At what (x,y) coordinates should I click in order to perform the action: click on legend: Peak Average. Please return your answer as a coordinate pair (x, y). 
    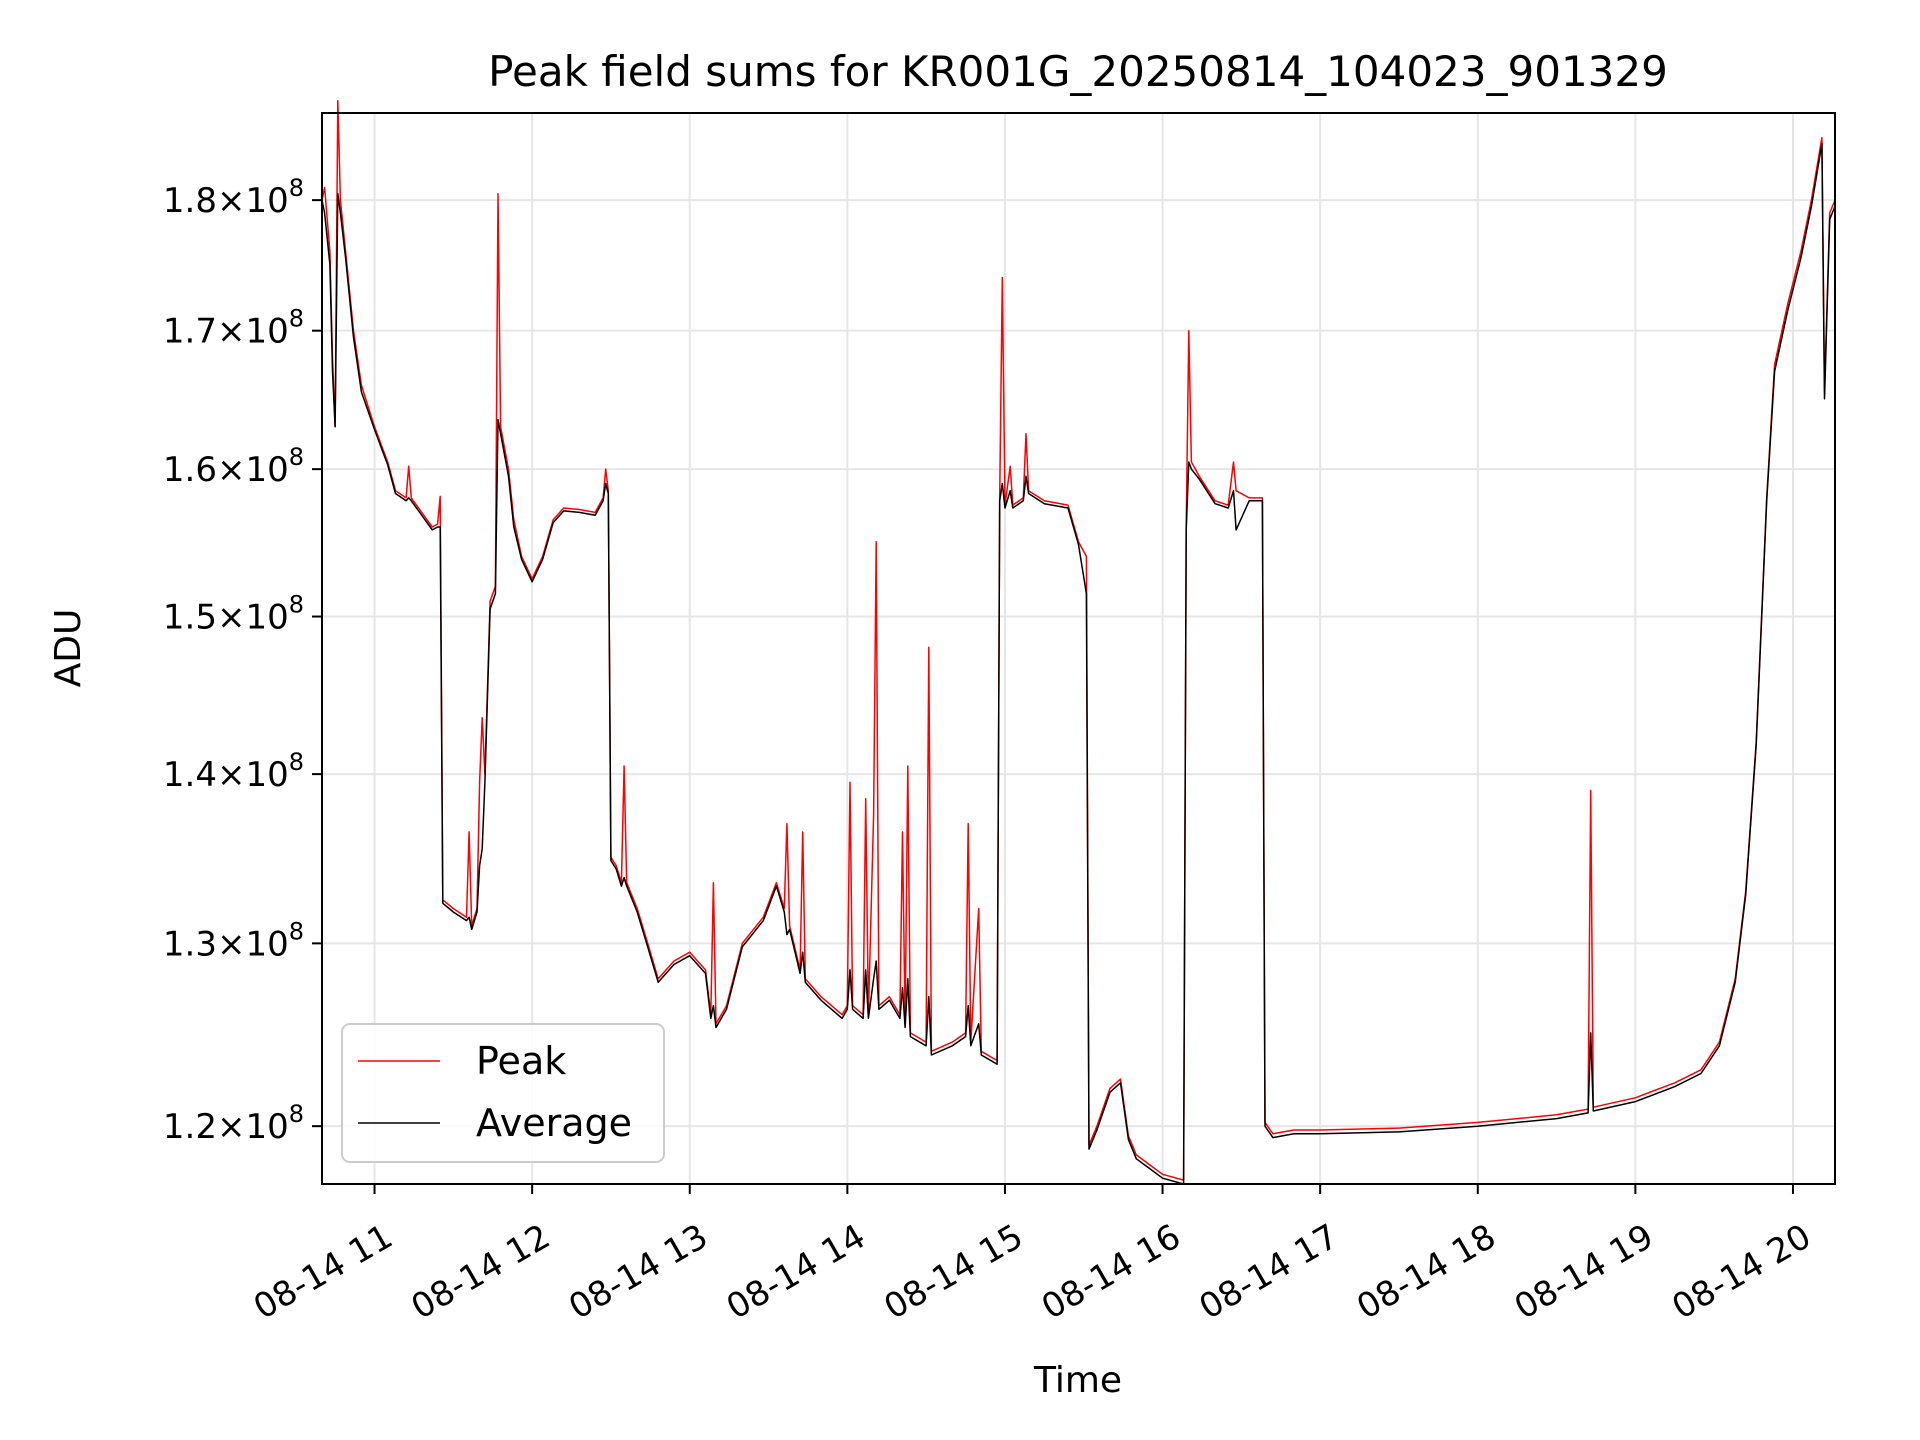
    Looking at the image, I should click on (503, 1093).